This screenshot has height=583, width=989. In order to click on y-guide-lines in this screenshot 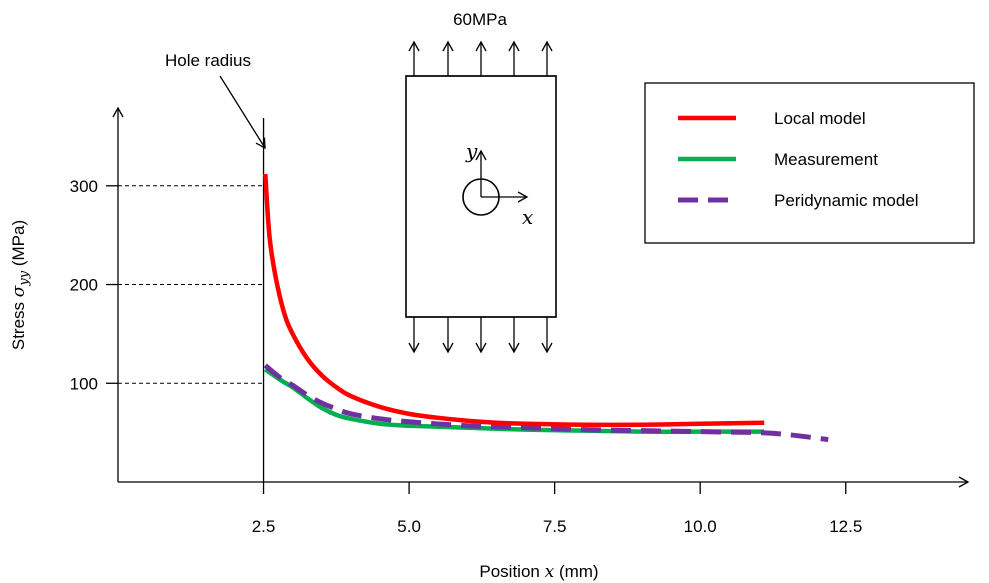, I will do `click(191, 284)`.